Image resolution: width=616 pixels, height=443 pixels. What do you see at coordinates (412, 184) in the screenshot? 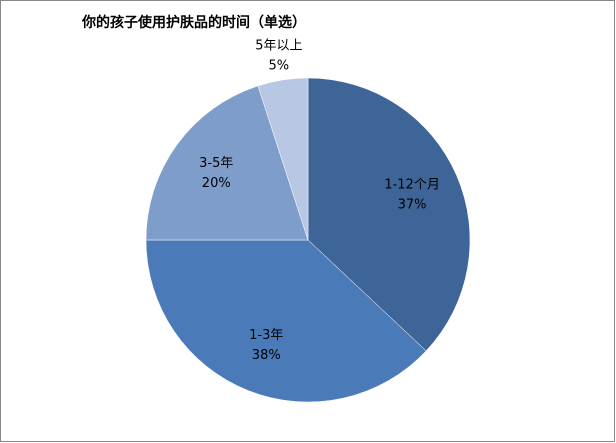
I see `slice-label: 1-12个月` at bounding box center [412, 184].